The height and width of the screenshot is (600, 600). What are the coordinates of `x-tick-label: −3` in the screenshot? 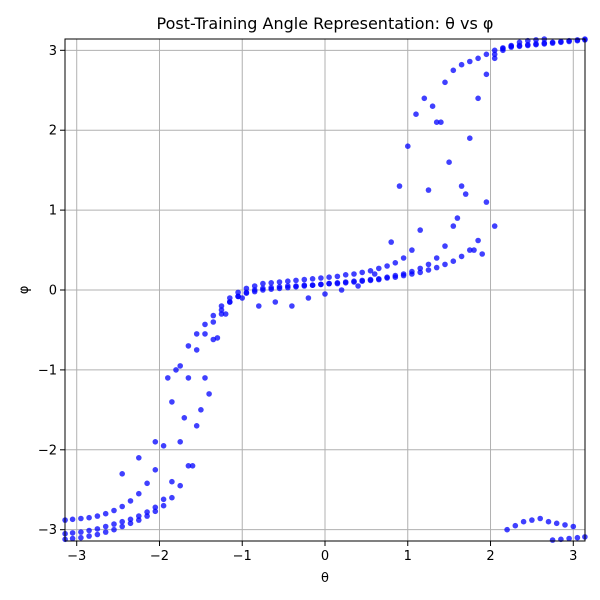 It's located at (76, 556).